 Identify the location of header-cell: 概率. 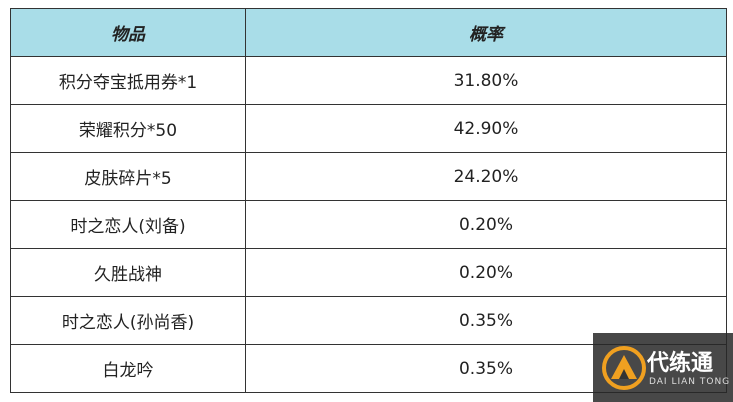
(486, 32).